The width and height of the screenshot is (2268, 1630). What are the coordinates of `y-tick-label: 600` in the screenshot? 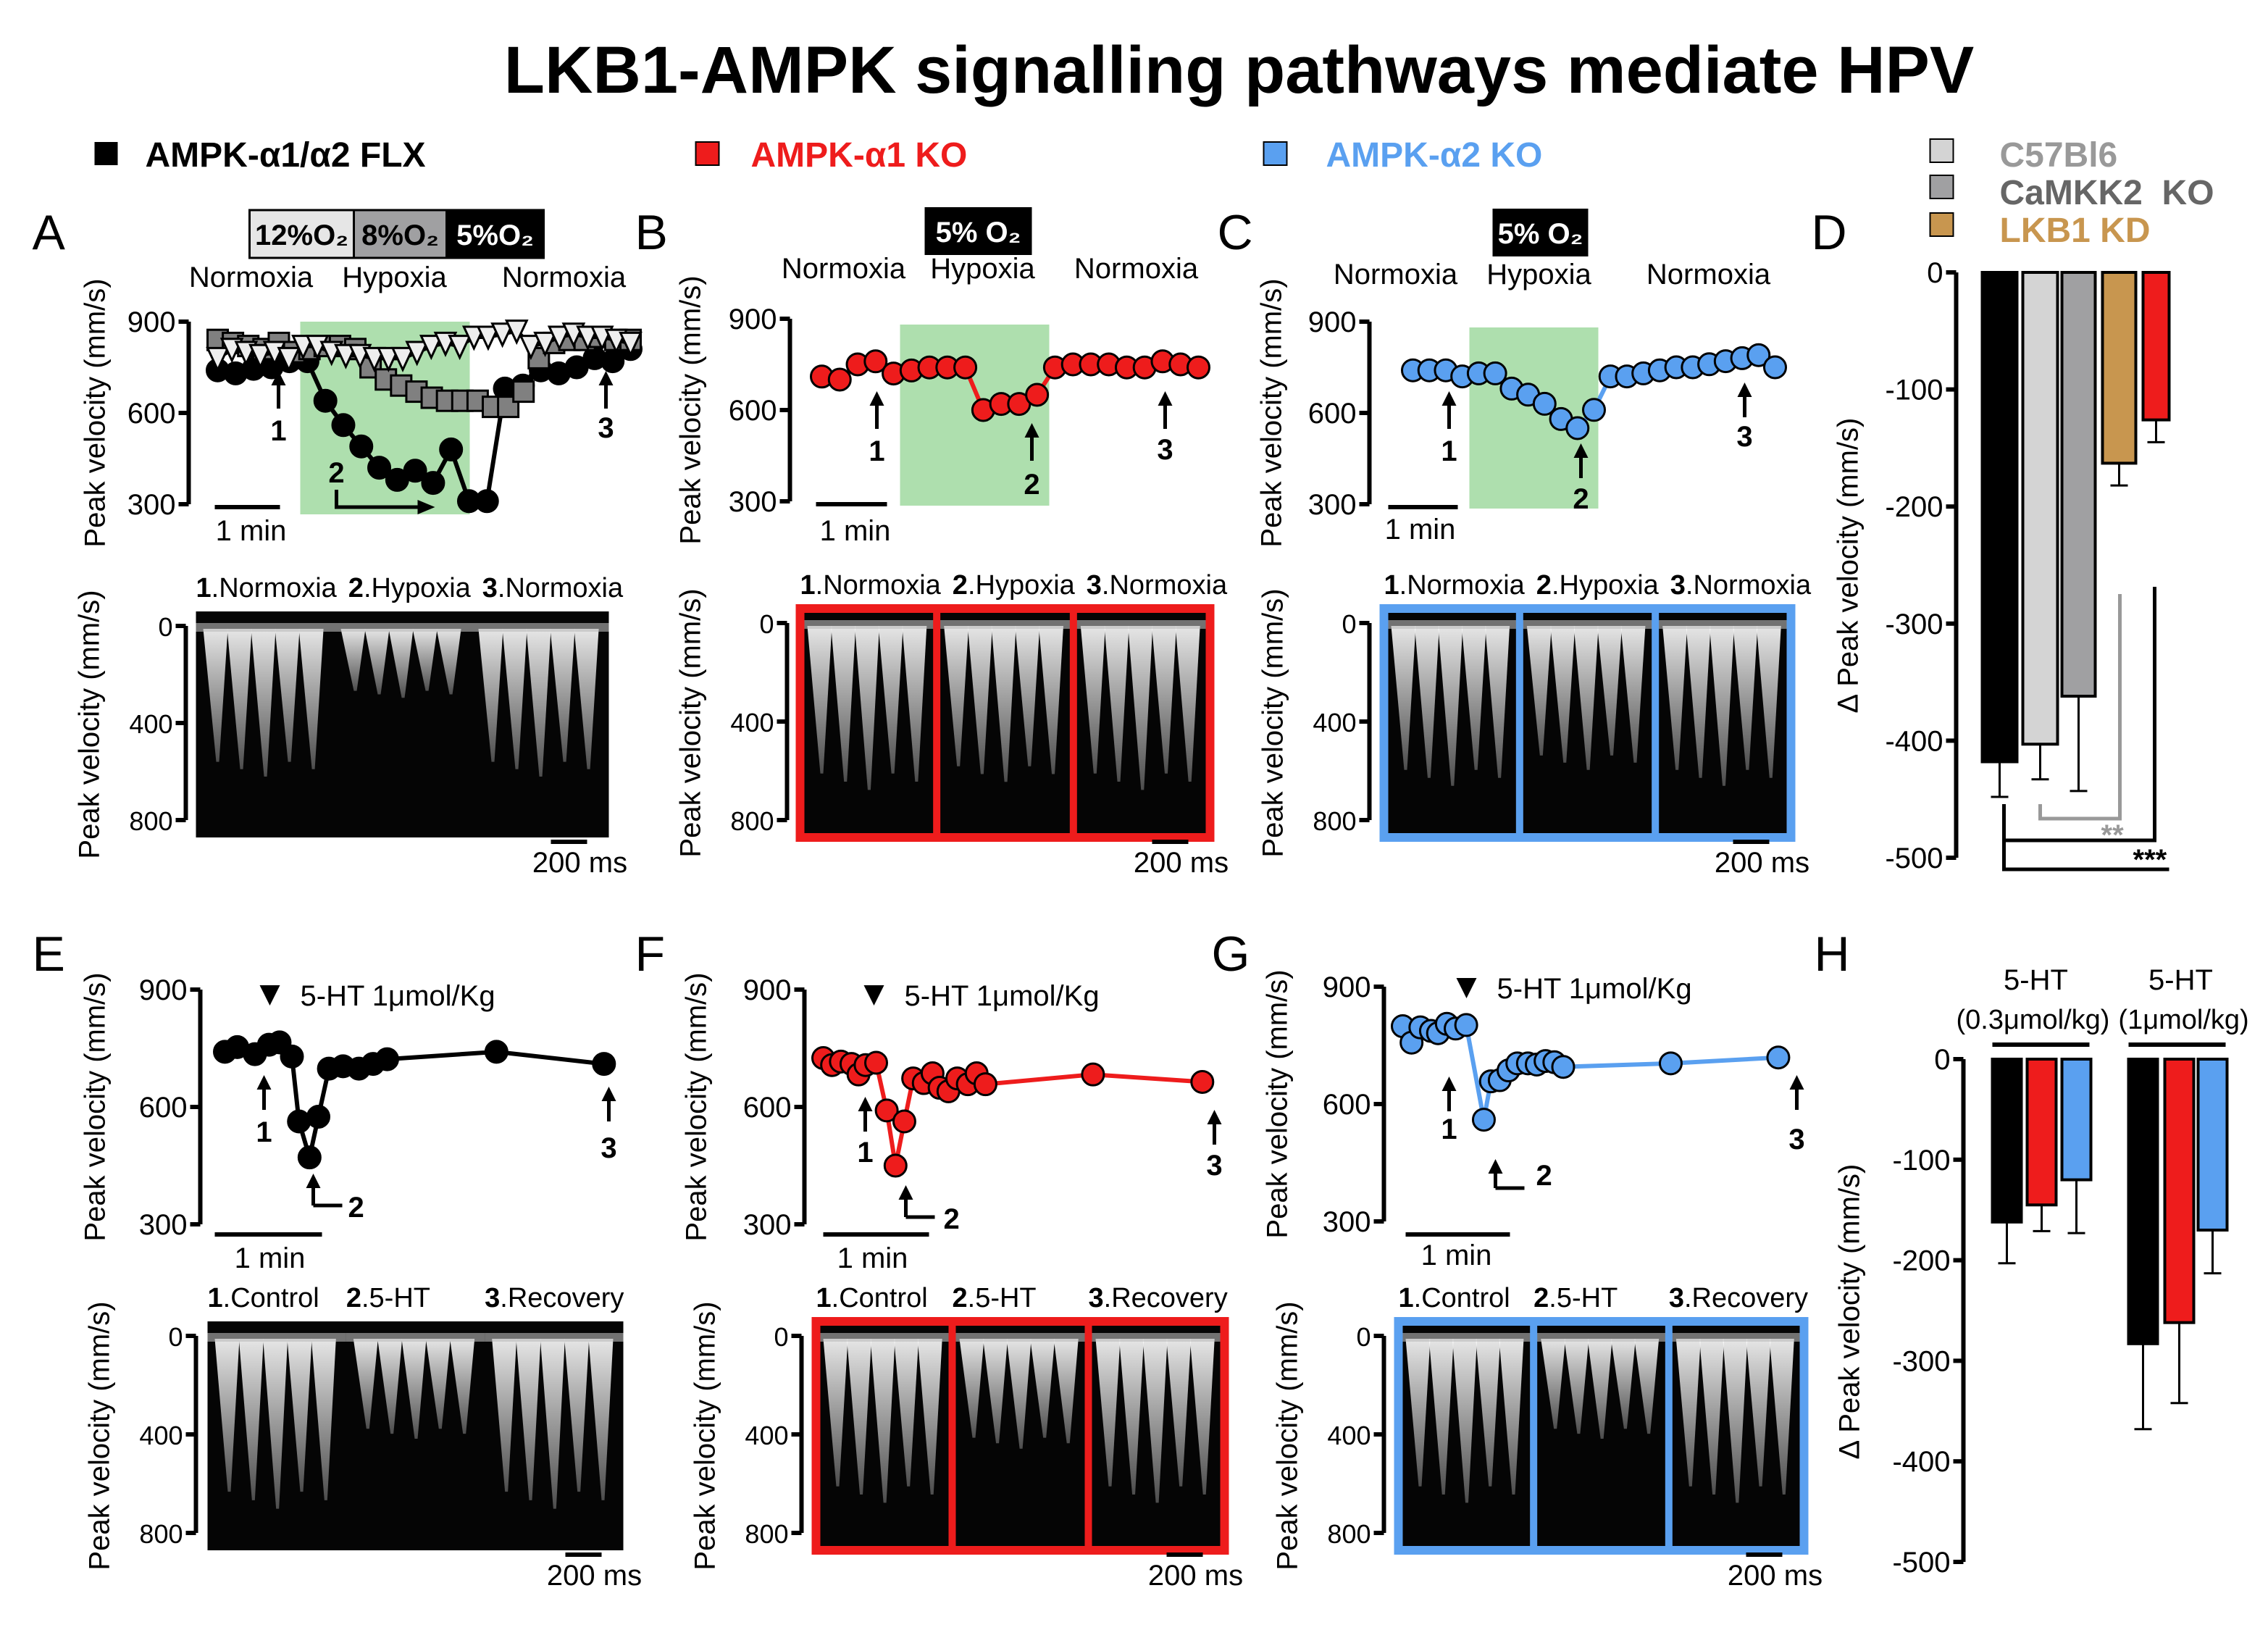 It's located at (753, 411).